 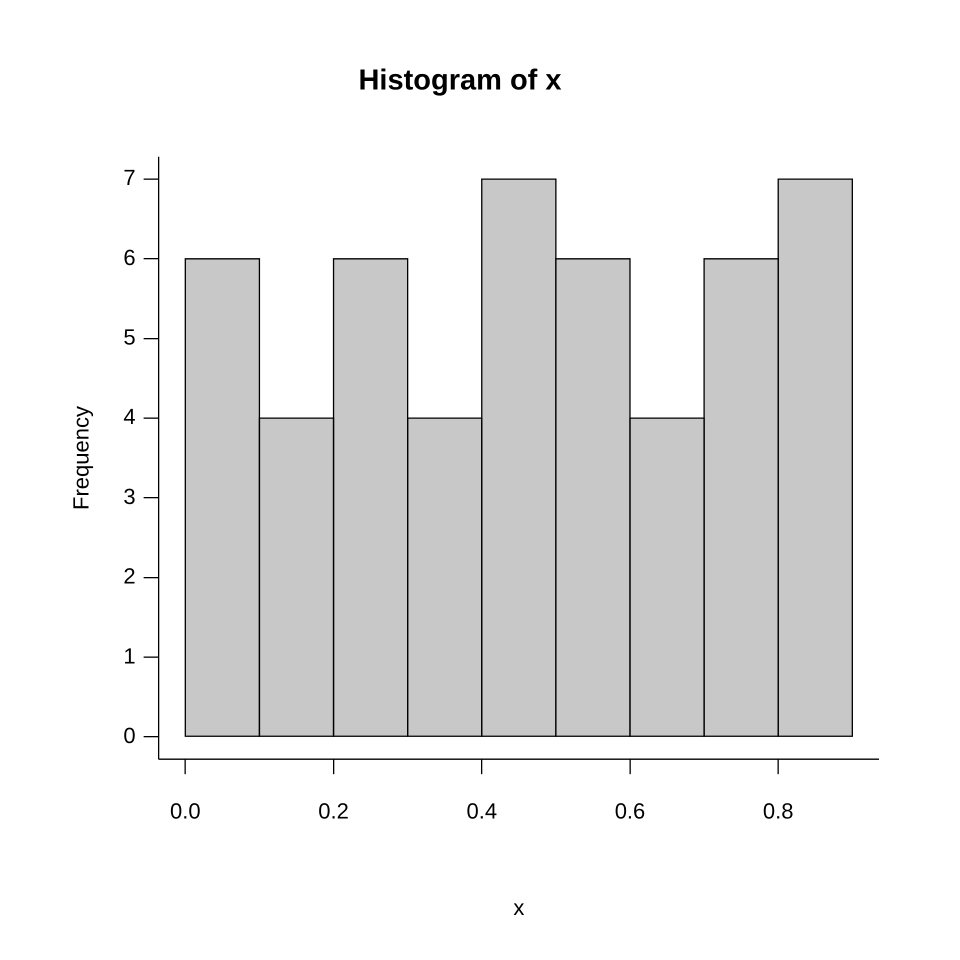 I want to click on x-tick-label: 0.2, so click(x=333, y=811).